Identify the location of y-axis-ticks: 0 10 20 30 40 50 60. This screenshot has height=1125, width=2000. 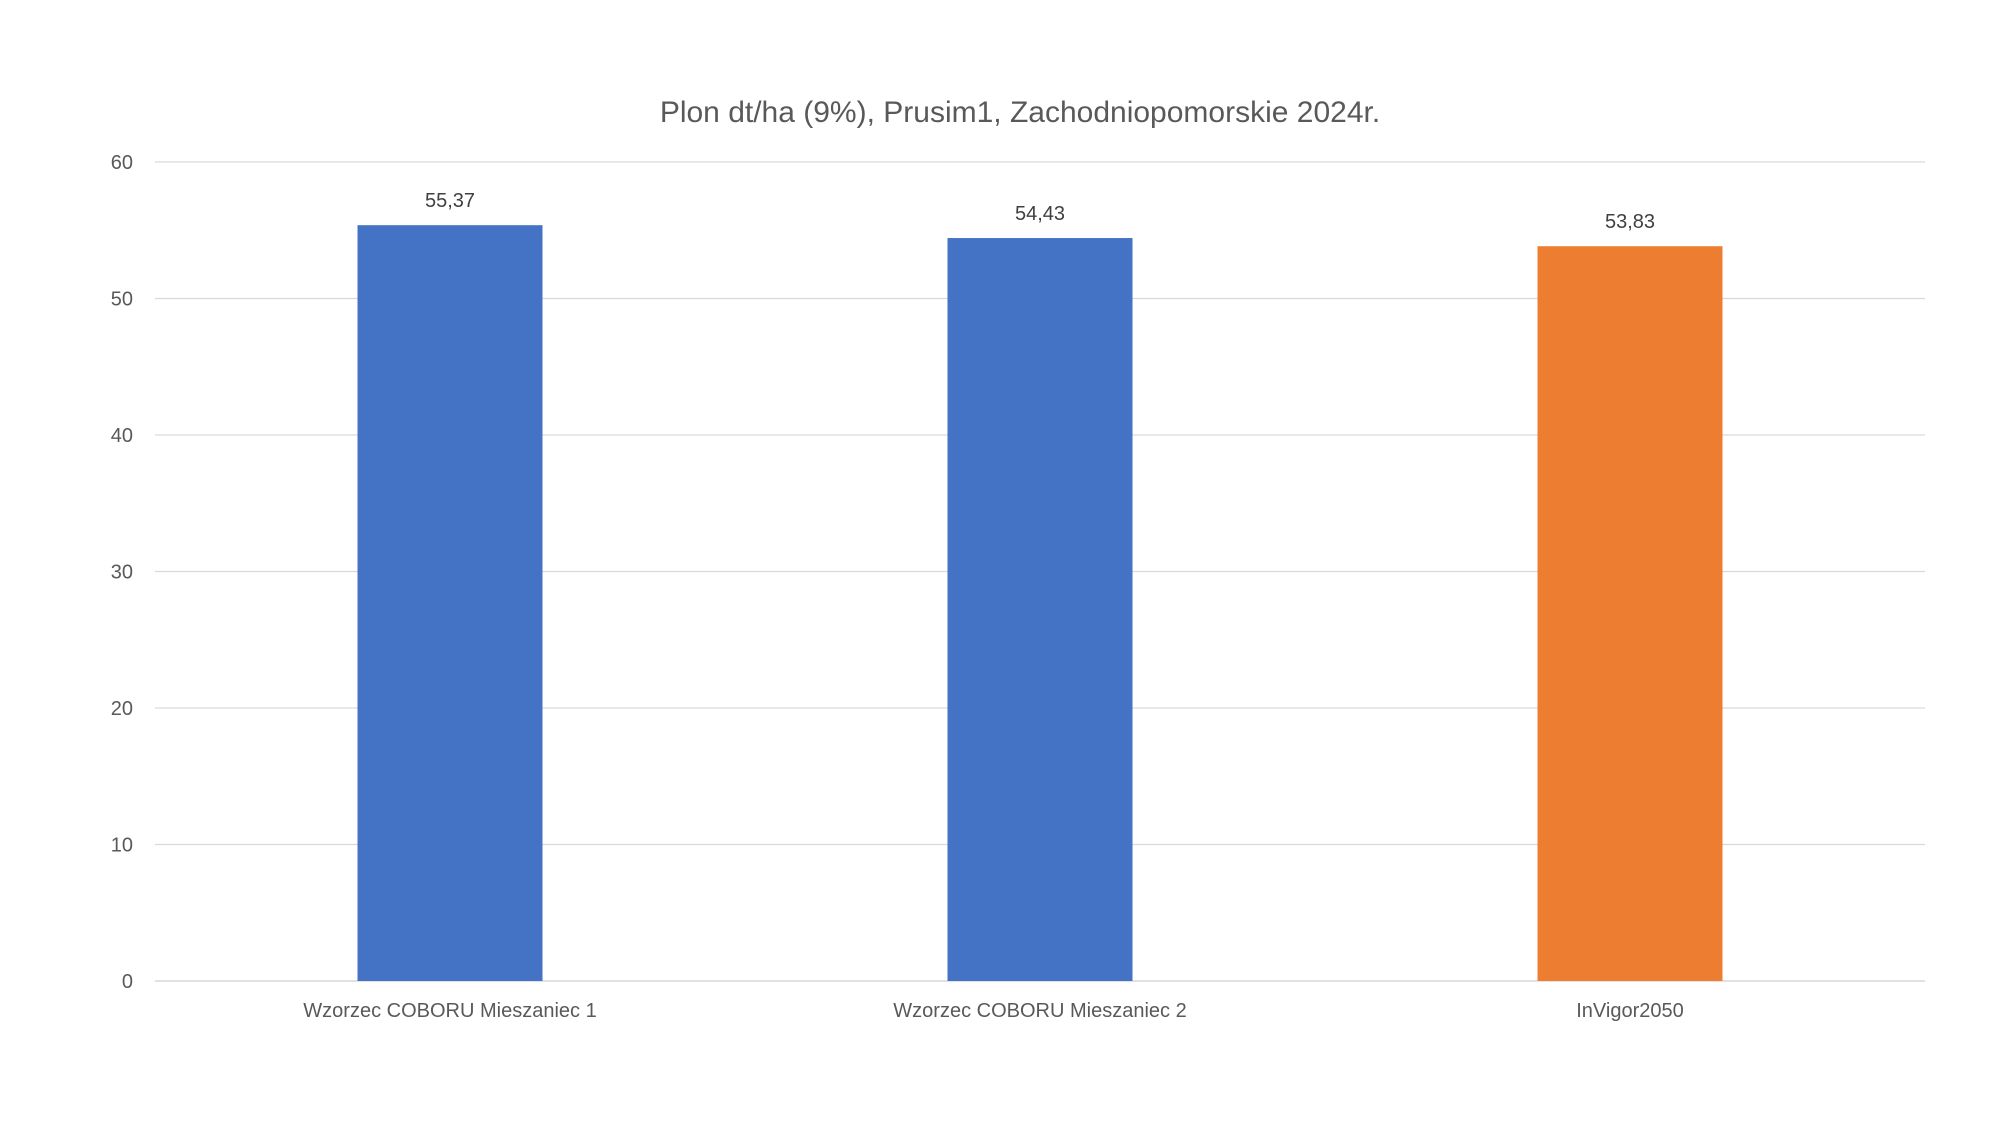
(122, 572).